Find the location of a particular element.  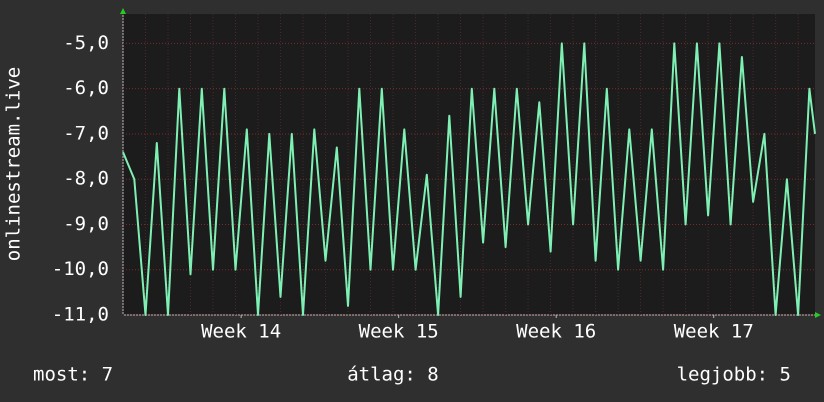

legend-item: most: 7 is located at coordinates (73, 375).